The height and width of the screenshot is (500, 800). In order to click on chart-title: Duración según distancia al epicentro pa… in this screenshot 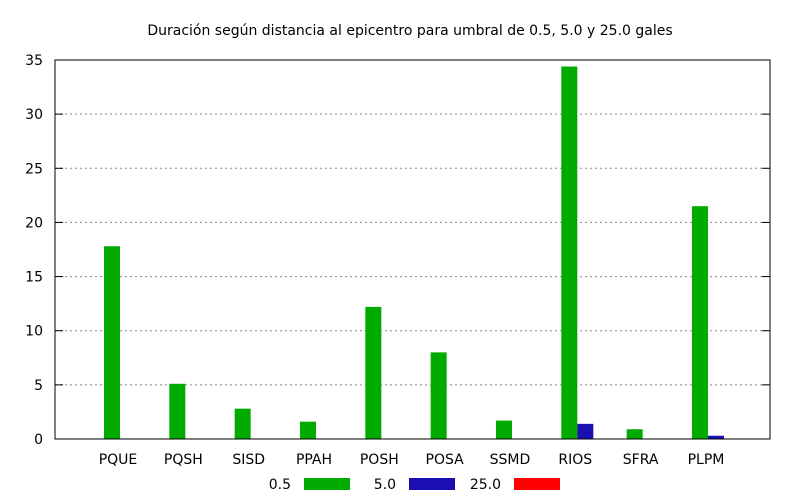, I will do `click(409, 31)`.